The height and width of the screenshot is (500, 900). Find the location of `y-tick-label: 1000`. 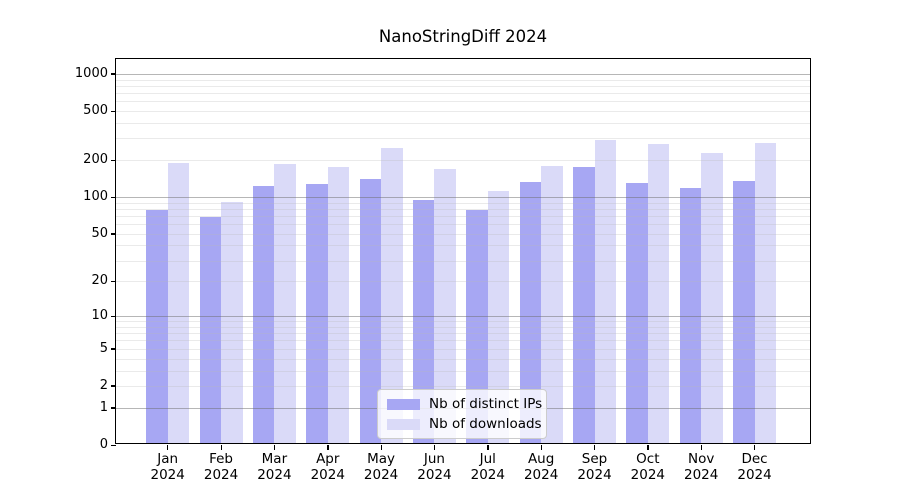

y-tick-label: 1000 is located at coordinates (91, 73).